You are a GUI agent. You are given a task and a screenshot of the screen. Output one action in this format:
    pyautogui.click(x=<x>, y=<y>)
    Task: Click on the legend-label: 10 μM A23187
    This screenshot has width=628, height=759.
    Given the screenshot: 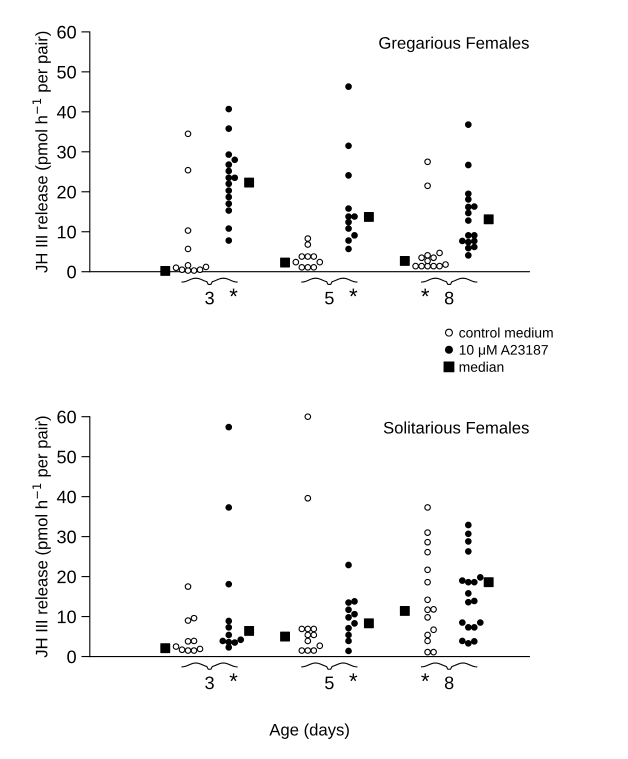 What is the action you would take?
    pyautogui.click(x=504, y=351)
    